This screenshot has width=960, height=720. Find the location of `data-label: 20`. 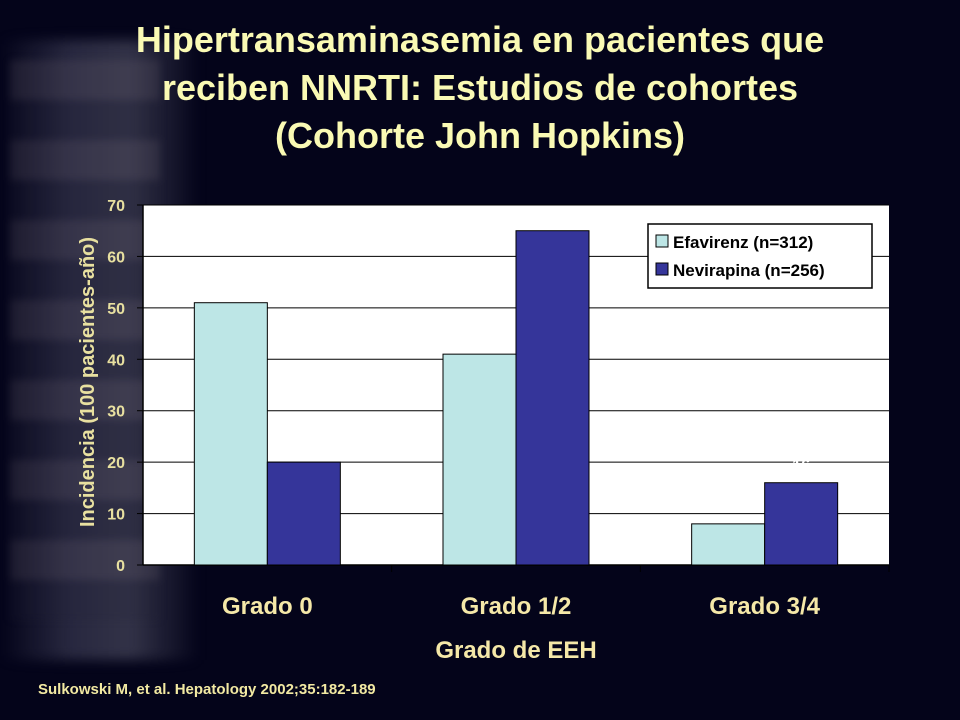

data-label: 20 is located at coordinates (304, 445).